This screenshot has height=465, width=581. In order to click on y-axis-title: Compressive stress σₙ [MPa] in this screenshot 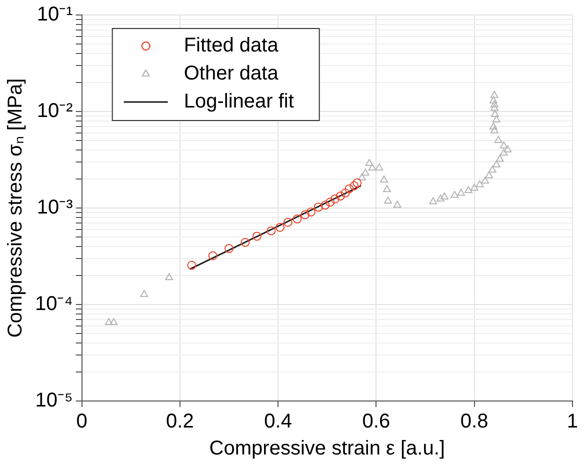, I will do `click(15, 208)`.